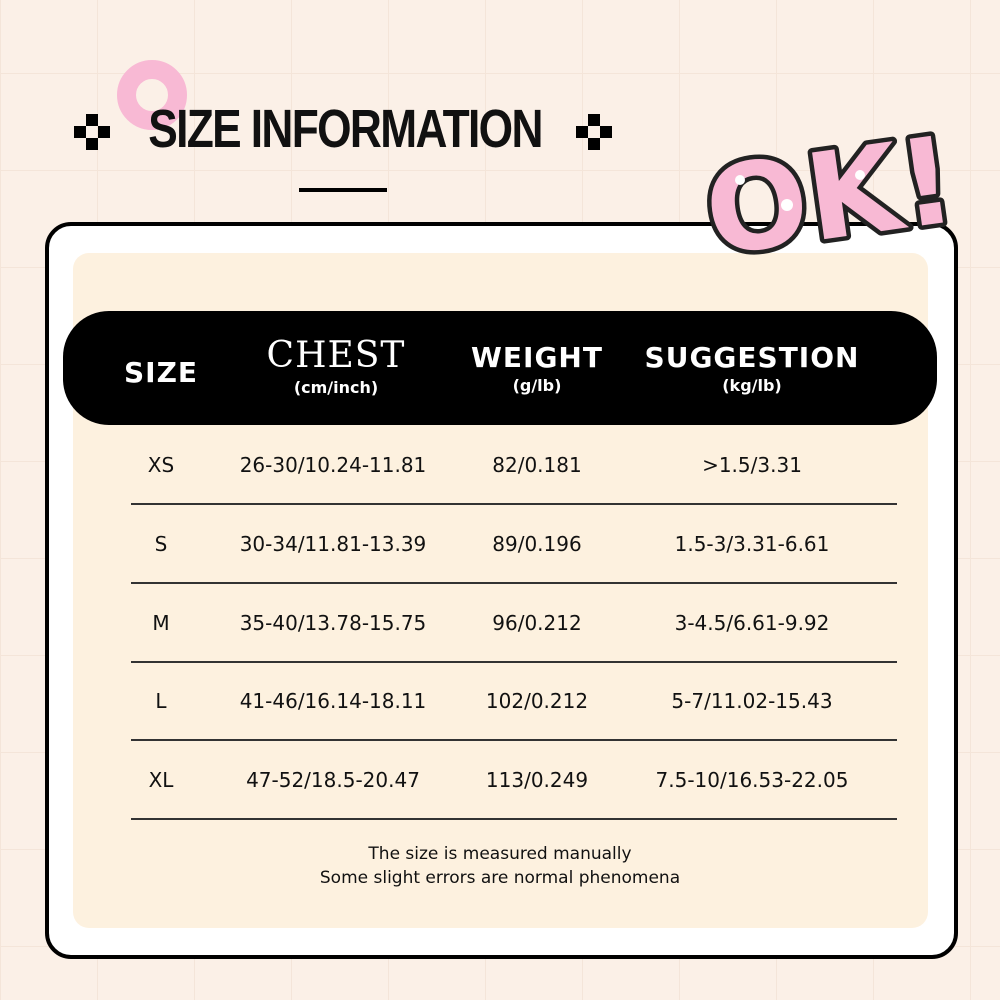 This screenshot has height=1000, width=1000. Describe the element at coordinates (752, 465) in the screenshot. I see `cell-suggestion: >1.5/3.31` at that location.